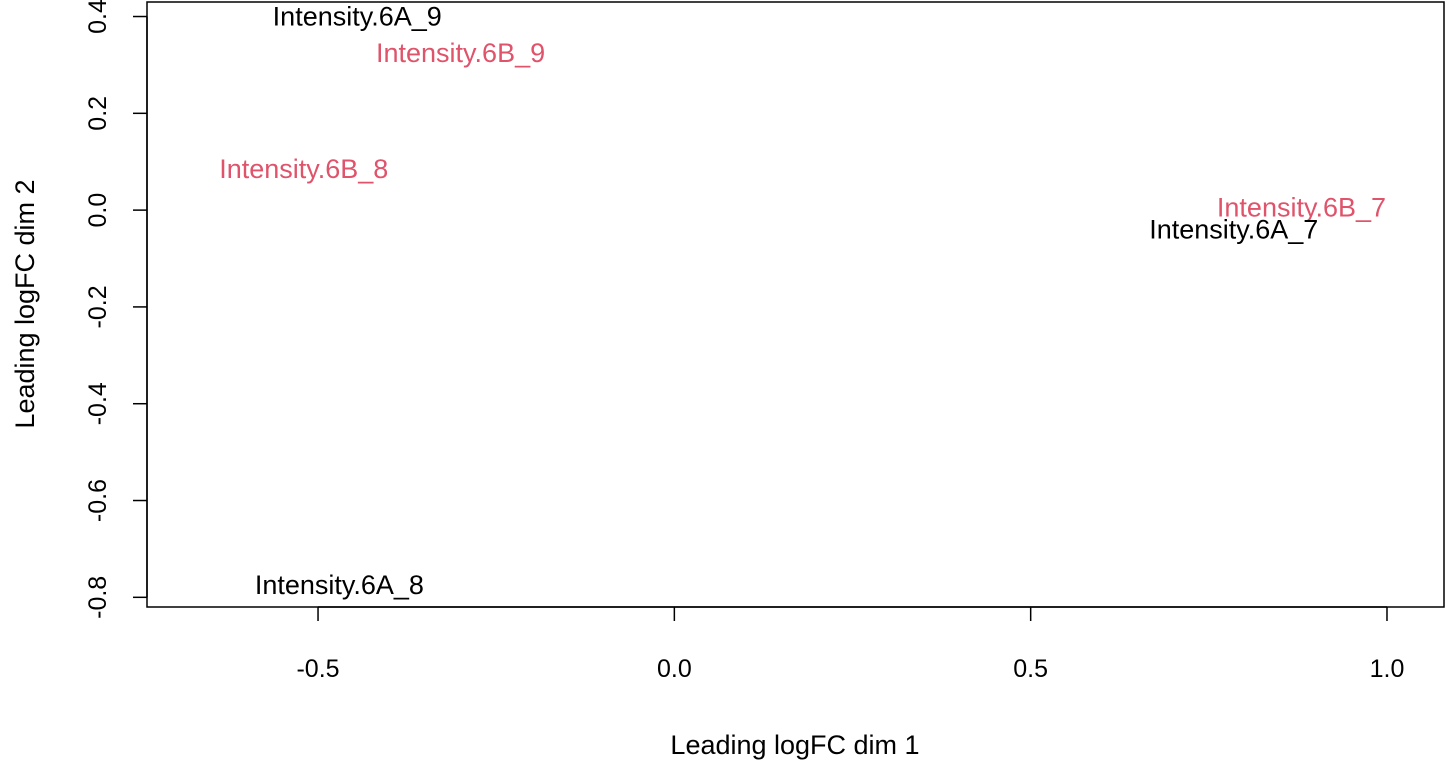 The height and width of the screenshot is (762, 1446). Describe the element at coordinates (98, 113) in the screenshot. I see `y-tick-label: 0.2` at that location.